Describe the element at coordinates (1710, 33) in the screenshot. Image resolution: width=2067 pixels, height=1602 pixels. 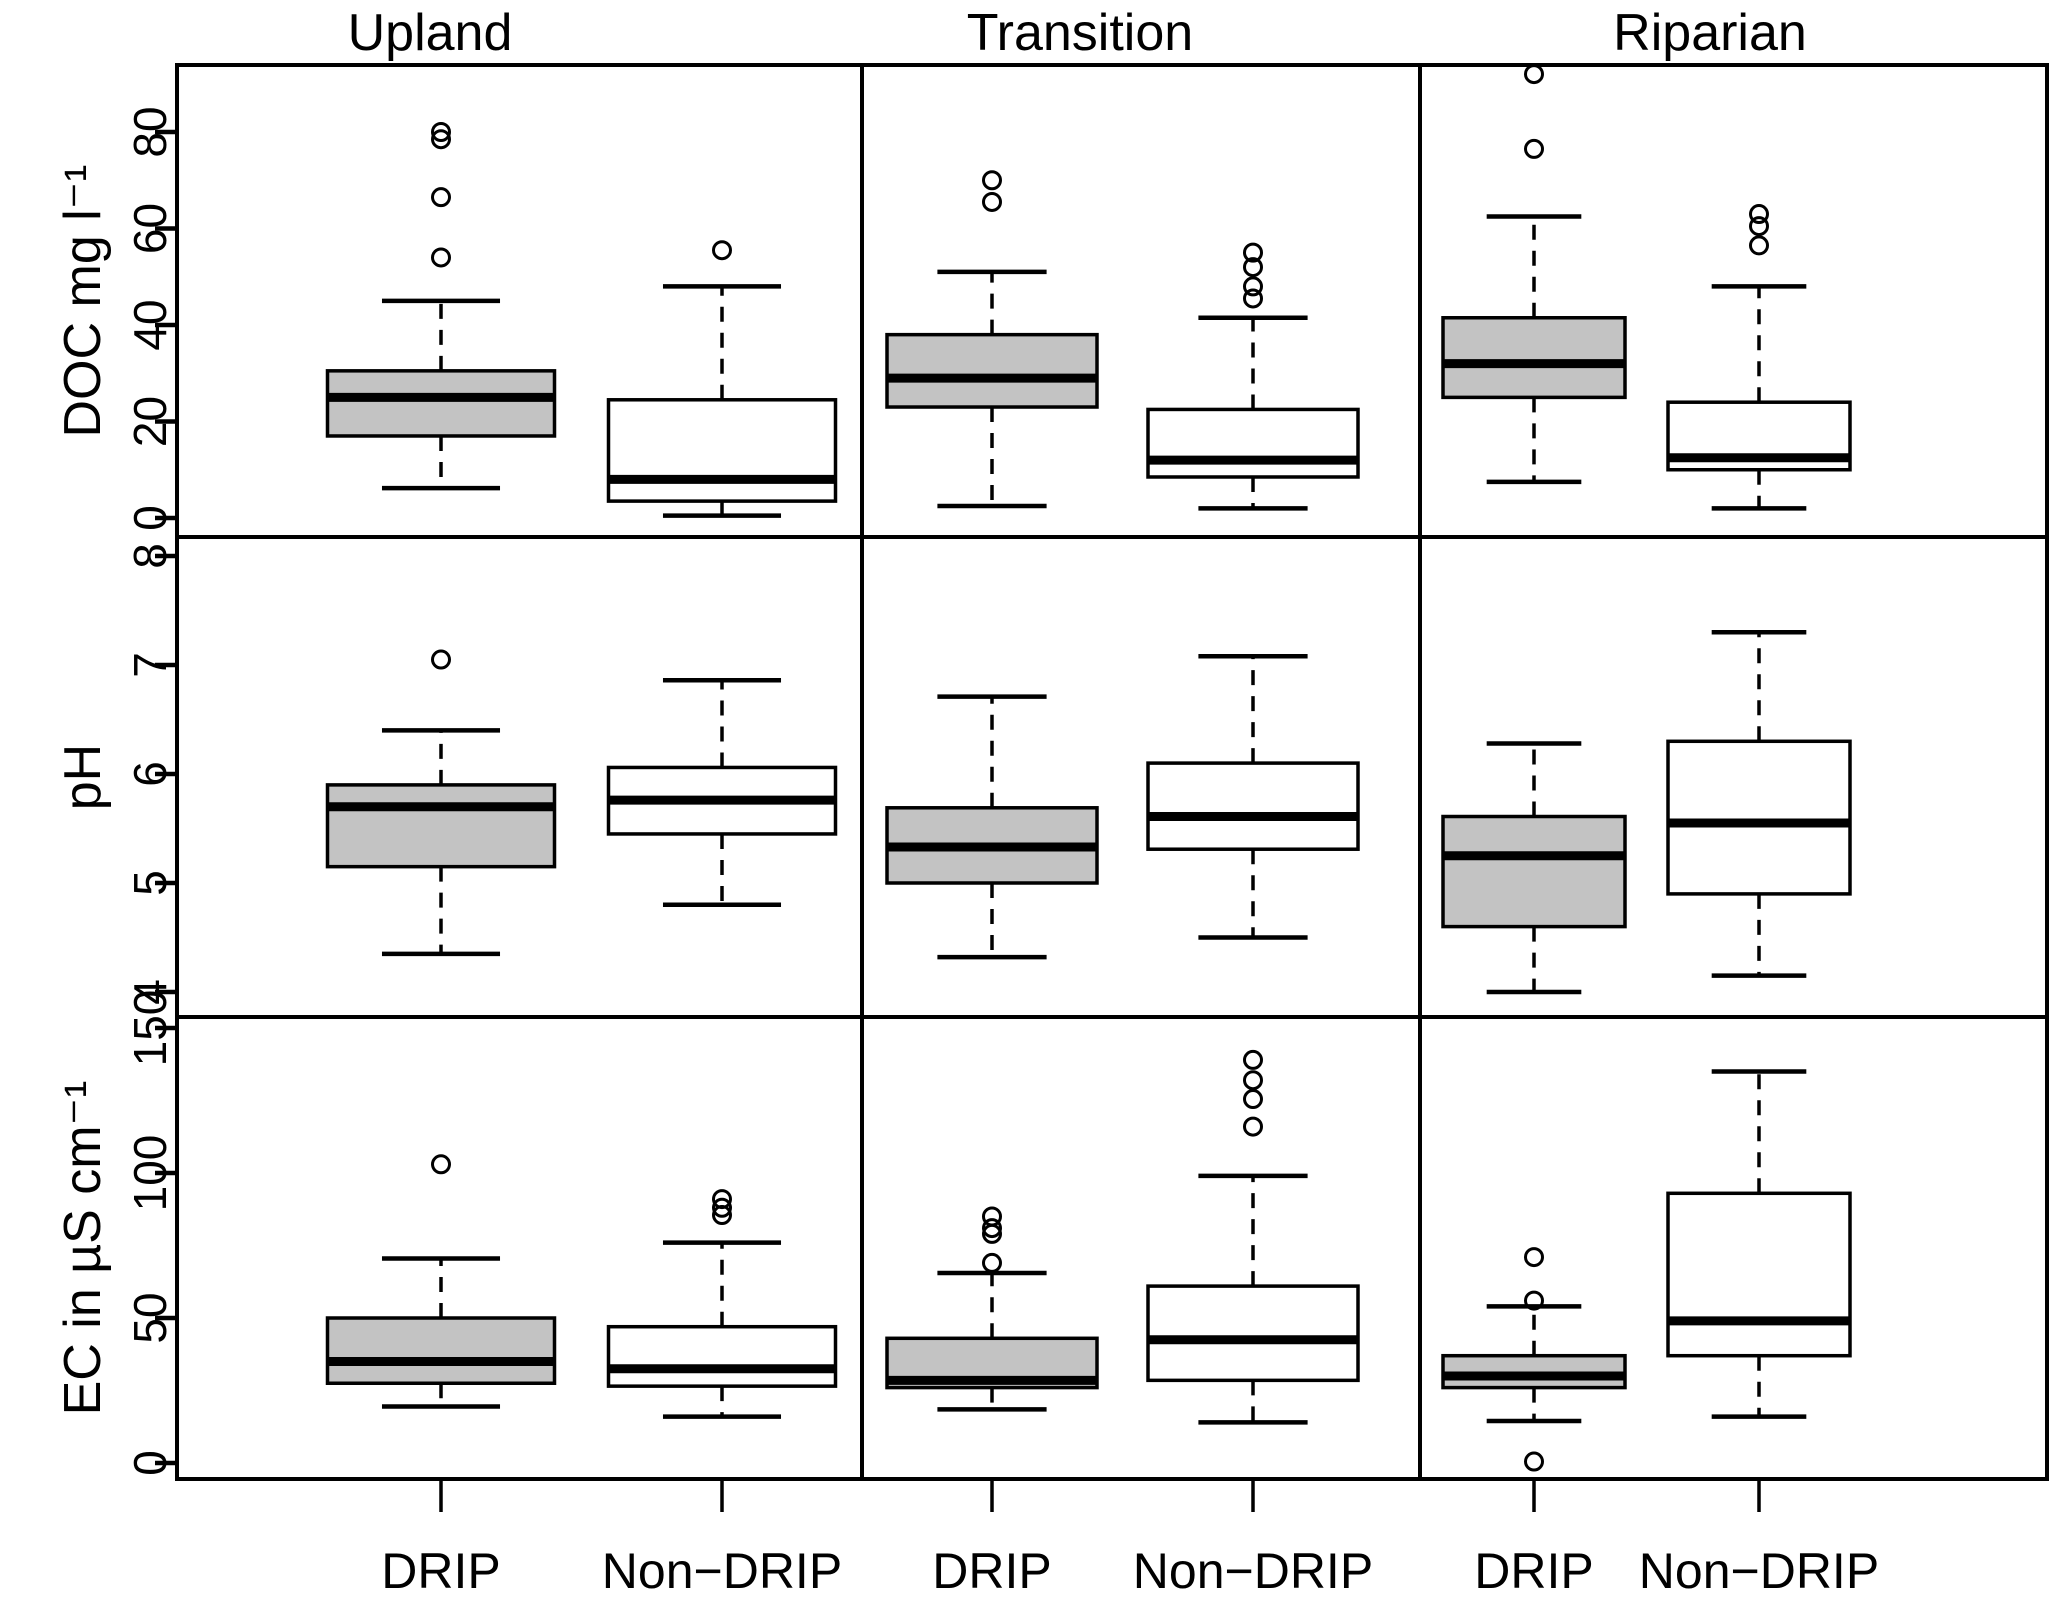
I see `column-title-riparian: Riparian` at that location.